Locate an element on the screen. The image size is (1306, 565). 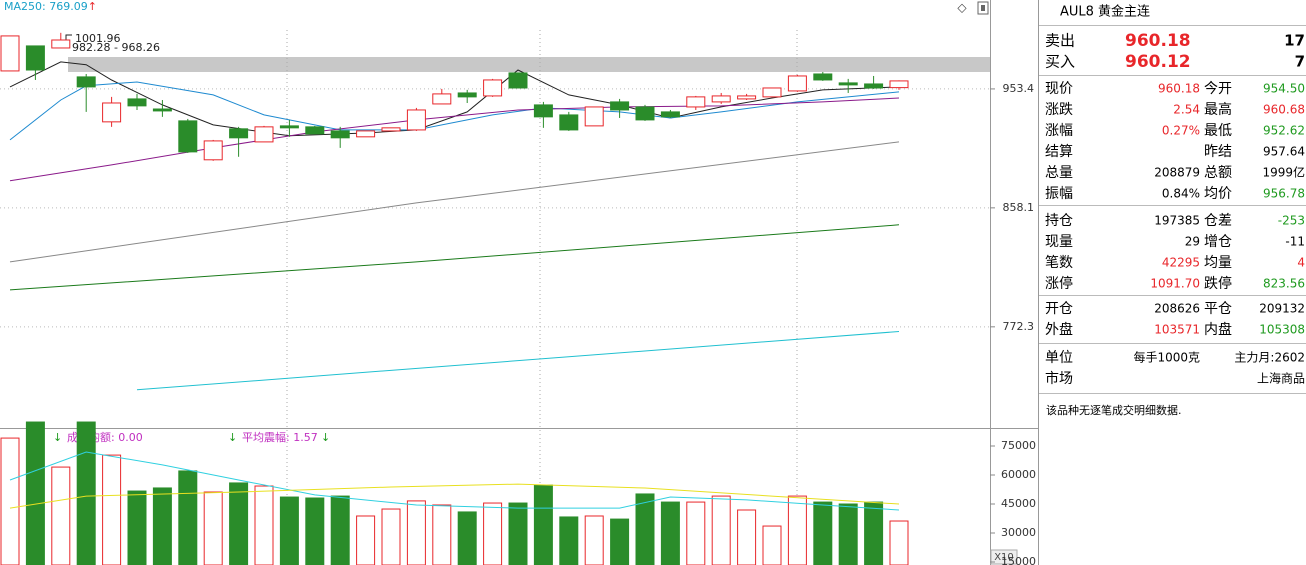
quote-label: 卖出 is located at coordinates (1060, 41).